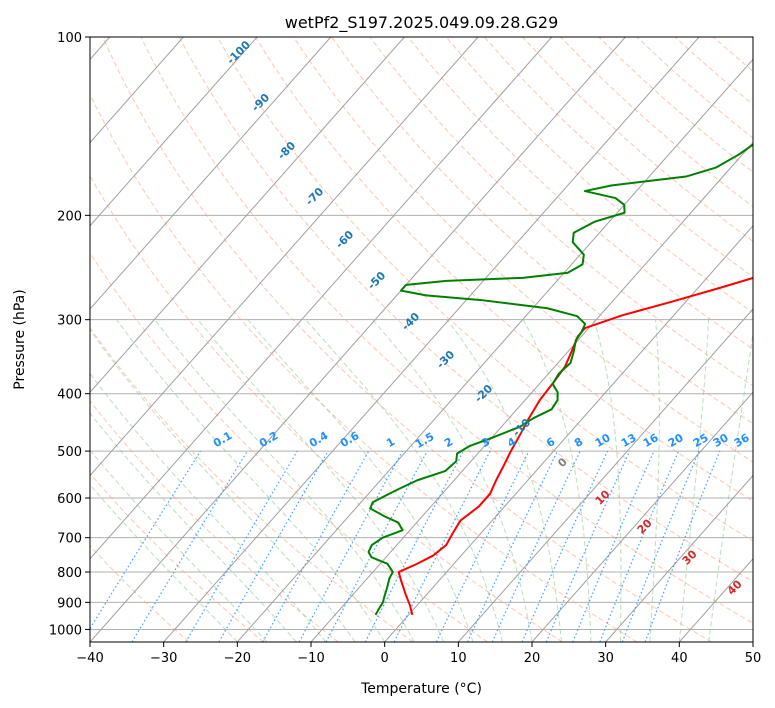 Image resolution: width=775 pixels, height=708 pixels. Describe the element at coordinates (69, 321) in the screenshot. I see `y-tick-label: 300` at that location.